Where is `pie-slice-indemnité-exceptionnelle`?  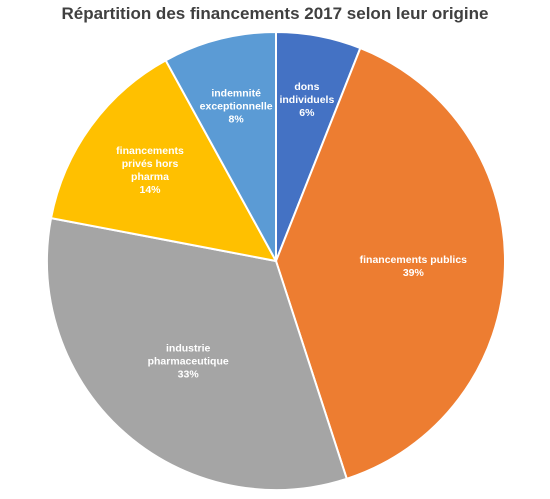
pie-slice-indemnité-exceptionnelle is located at coordinates (220, 146).